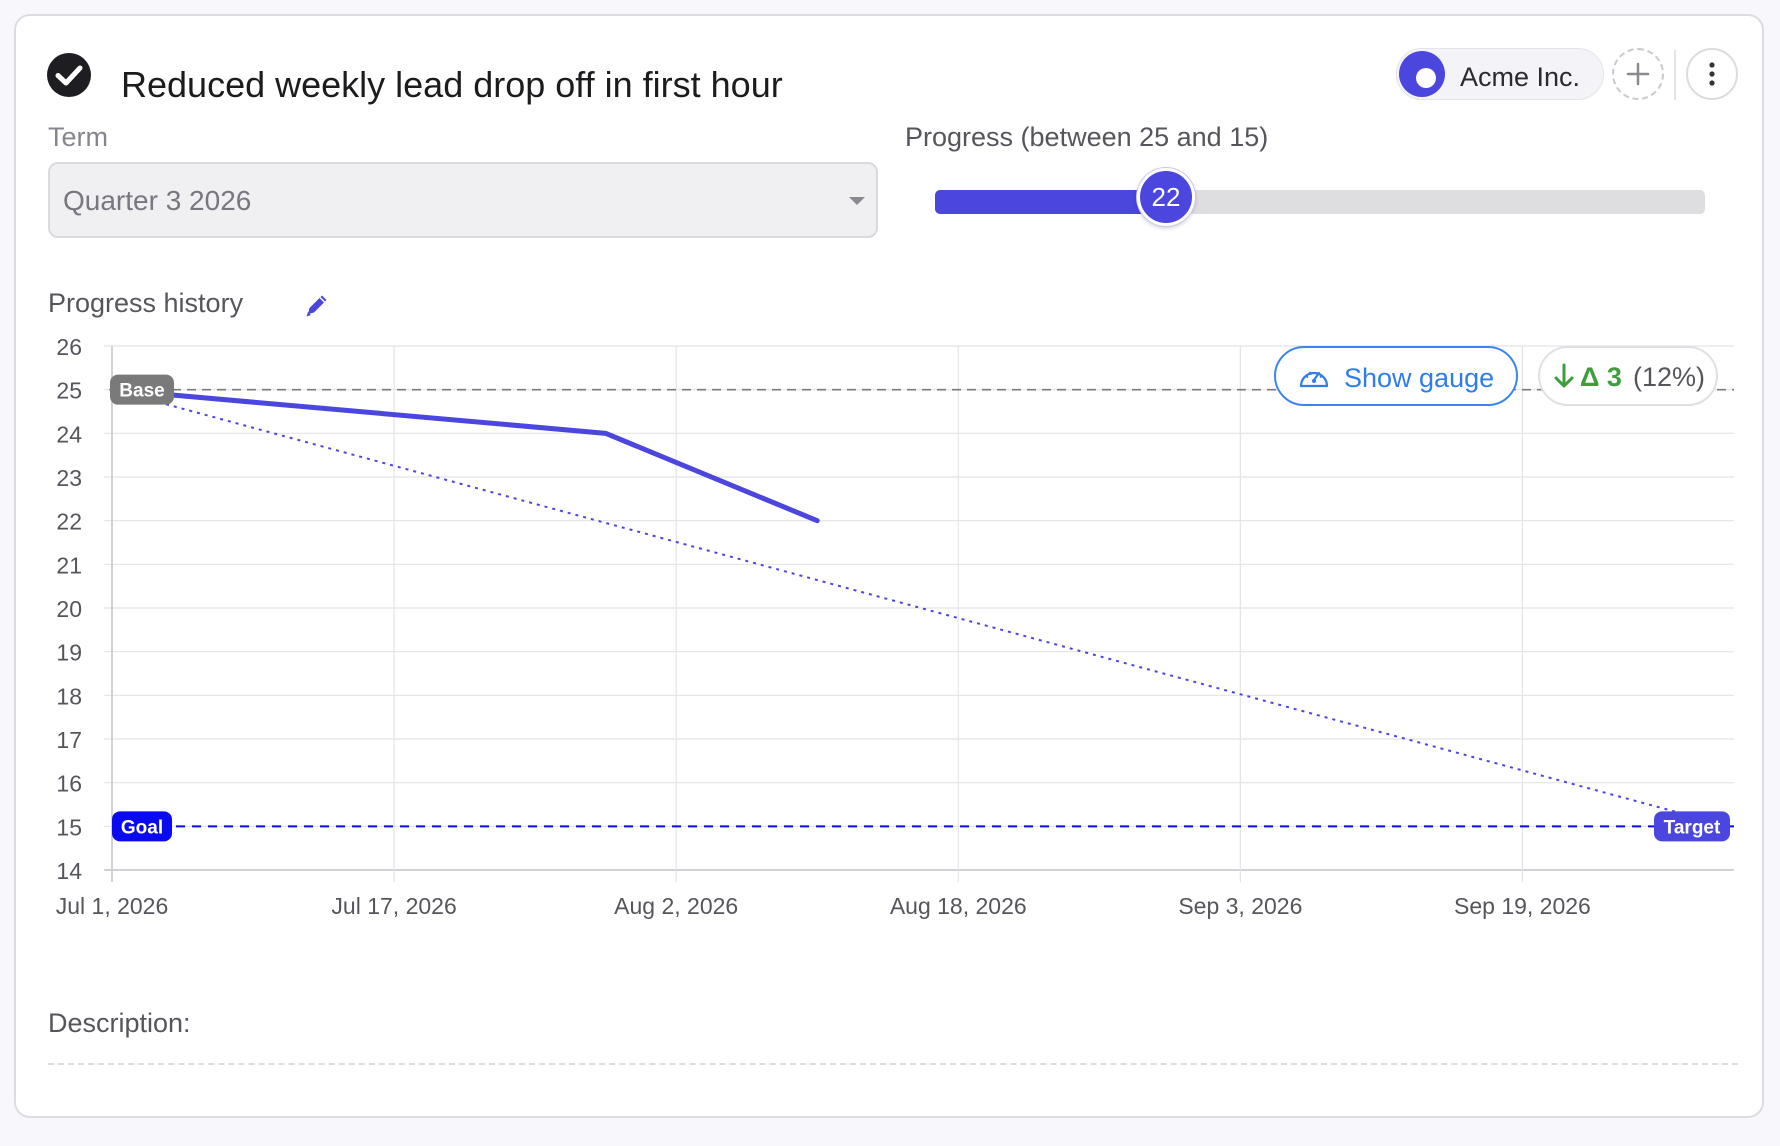  I want to click on progress-slider-thumb: 22, so click(1166, 197).